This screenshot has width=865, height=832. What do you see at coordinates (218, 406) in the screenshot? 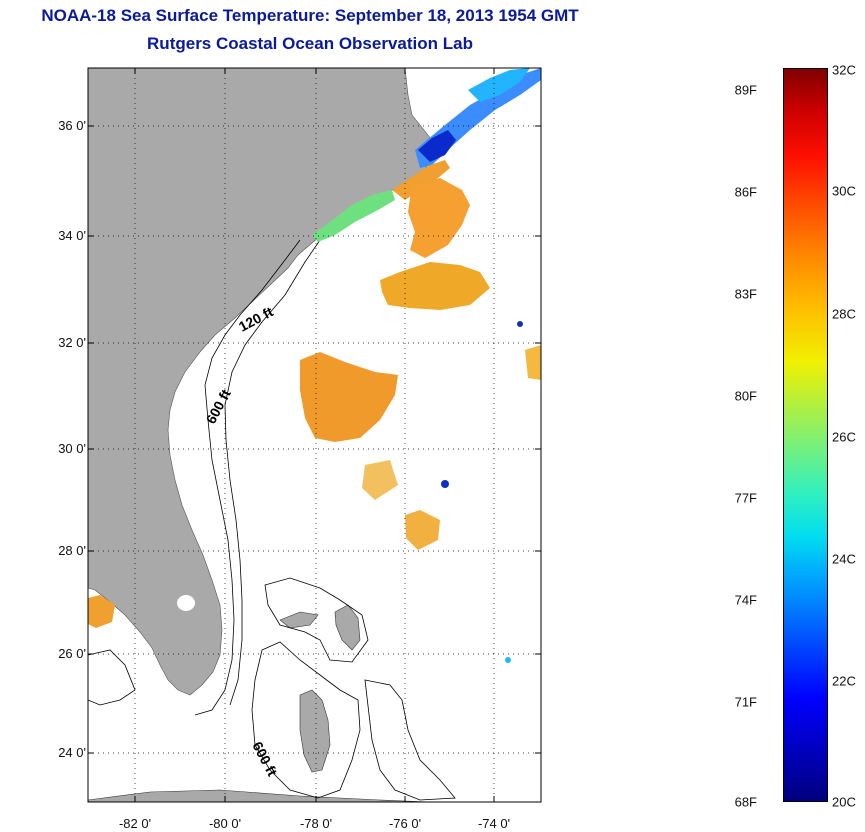
I see `contour-label-600ft-north: 600 ft` at bounding box center [218, 406].